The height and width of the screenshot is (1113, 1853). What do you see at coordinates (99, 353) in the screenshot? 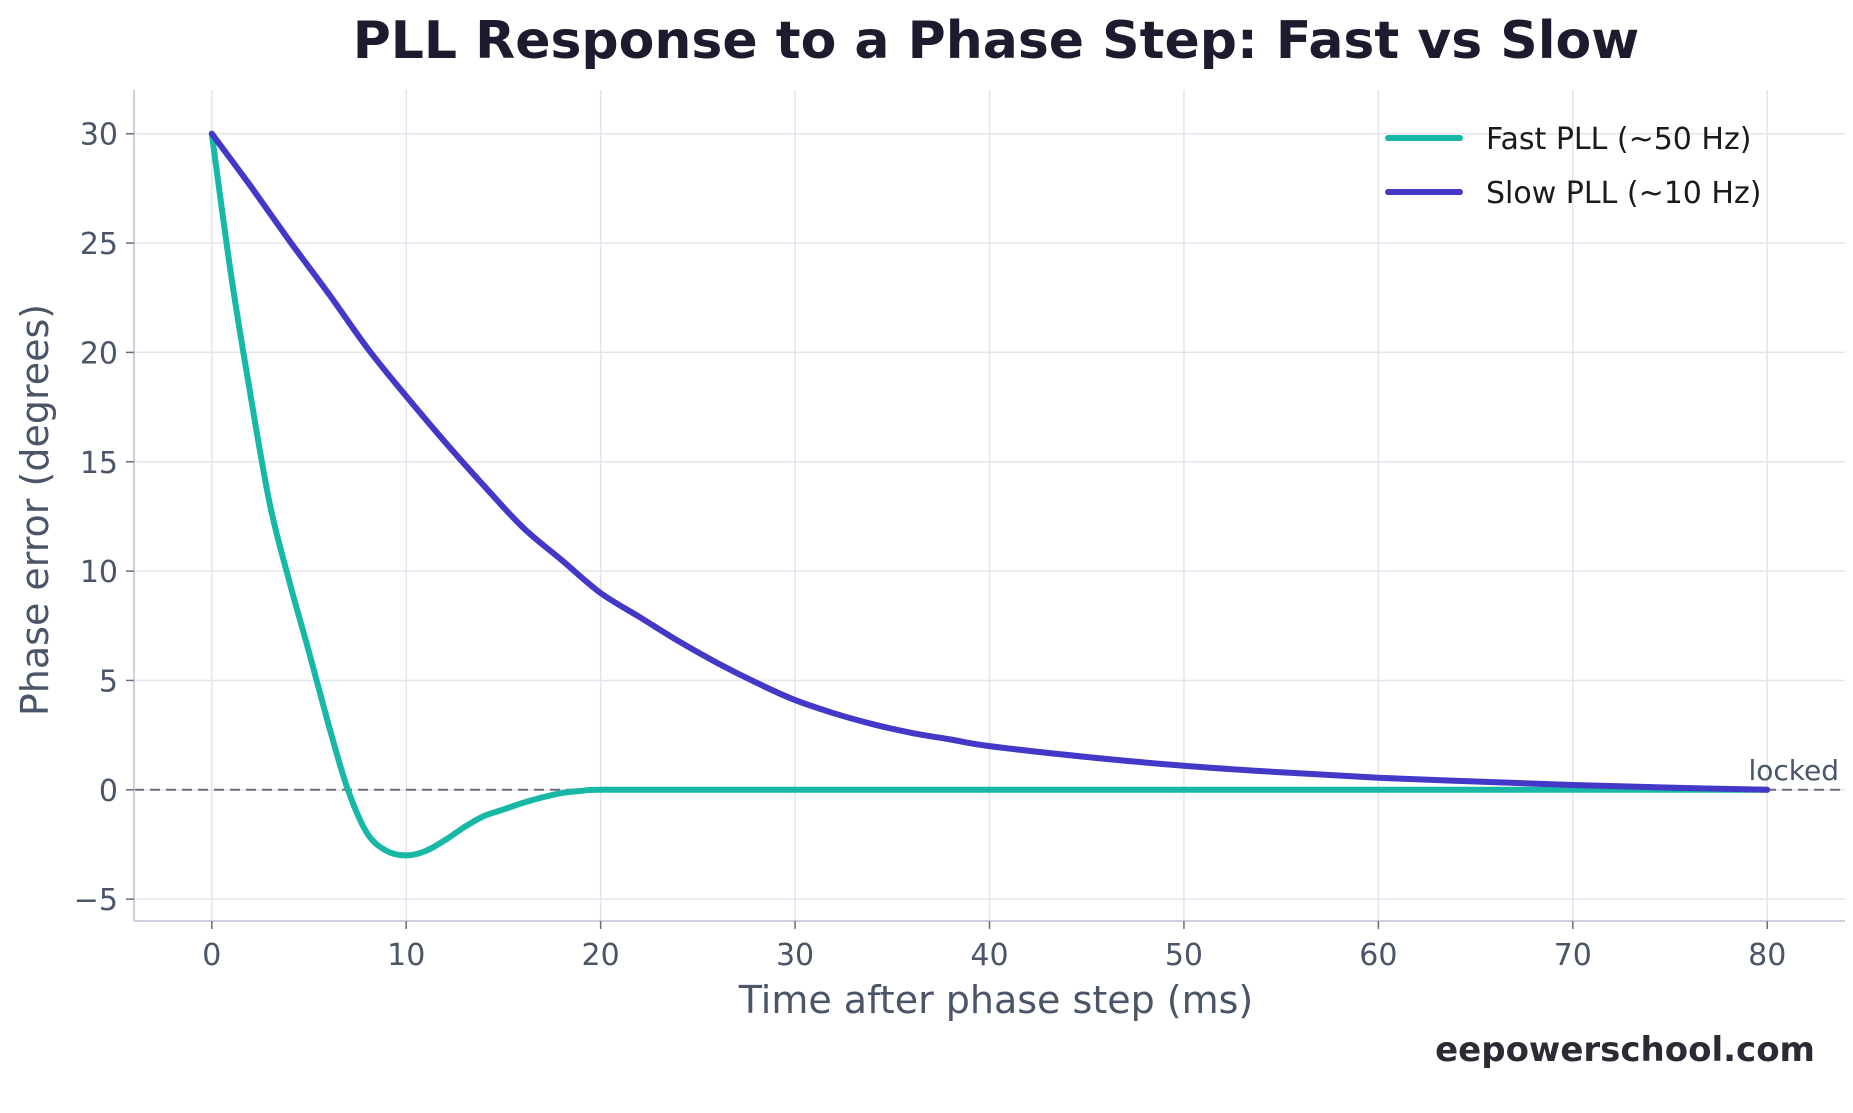
I see `y-tick-label: 20` at bounding box center [99, 353].